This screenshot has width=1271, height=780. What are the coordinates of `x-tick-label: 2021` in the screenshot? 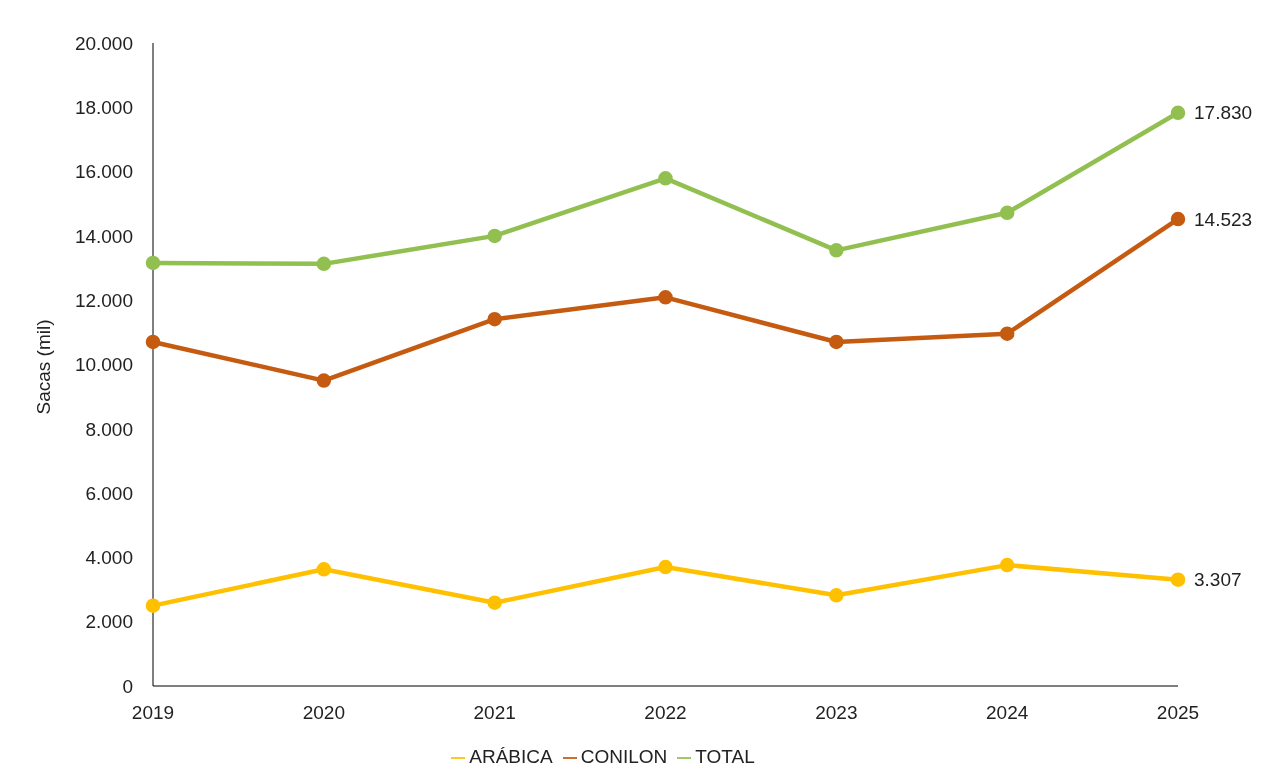 It's located at (494, 713).